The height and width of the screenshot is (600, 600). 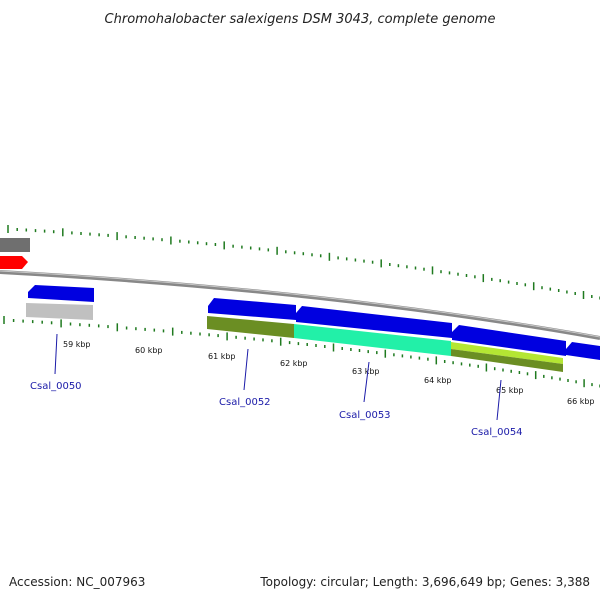 What do you see at coordinates (276, 409) in the screenshot?
I see `gene-labels: Csal_0050 Csal_0052 Csal_0053 Csal_0054` at bounding box center [276, 409].